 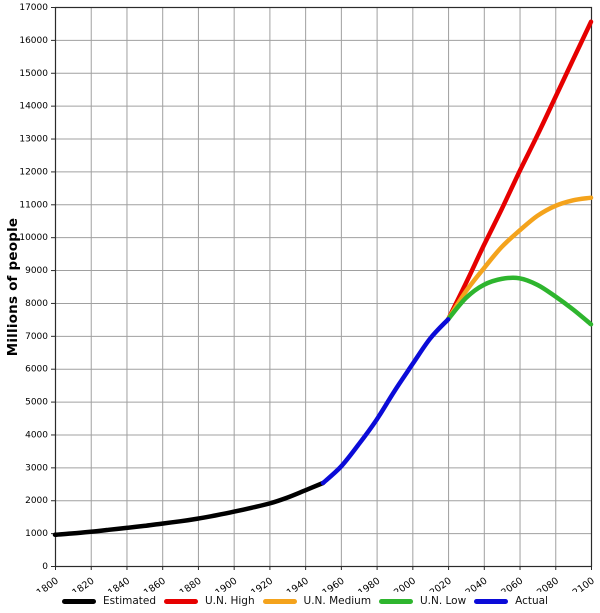 What do you see at coordinates (395, 601) in the screenshot?
I see `legend-swatch-u-n-low` at bounding box center [395, 601].